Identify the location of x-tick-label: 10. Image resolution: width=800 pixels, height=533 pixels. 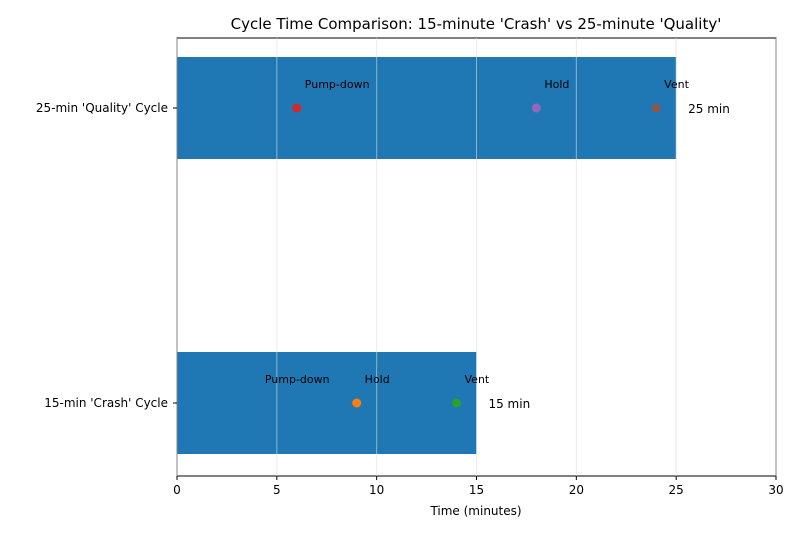
(376, 490).